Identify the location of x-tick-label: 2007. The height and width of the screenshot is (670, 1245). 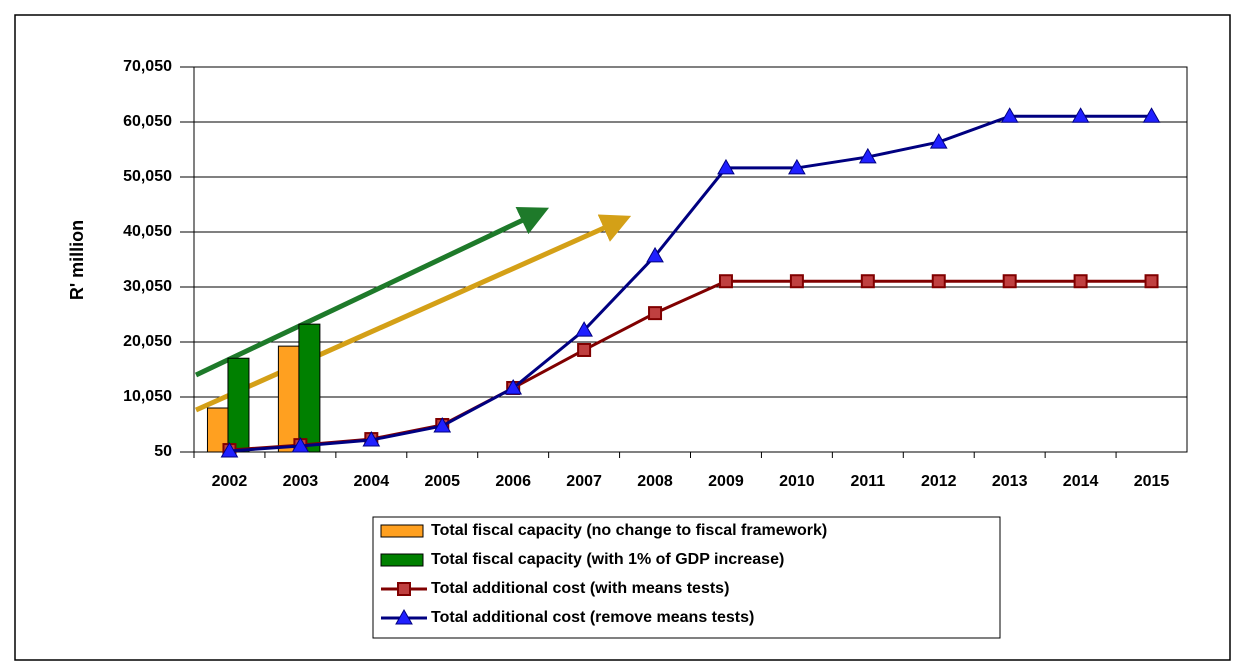
(584, 481).